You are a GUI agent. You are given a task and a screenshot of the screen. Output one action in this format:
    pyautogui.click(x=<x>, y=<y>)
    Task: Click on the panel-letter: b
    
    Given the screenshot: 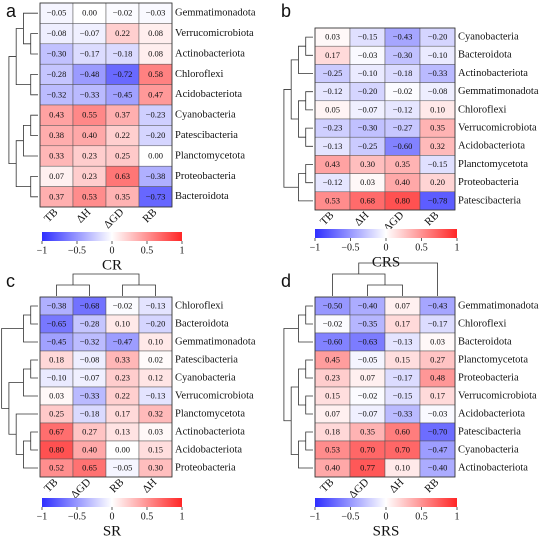 What is the action you would take?
    pyautogui.click(x=286, y=11)
    